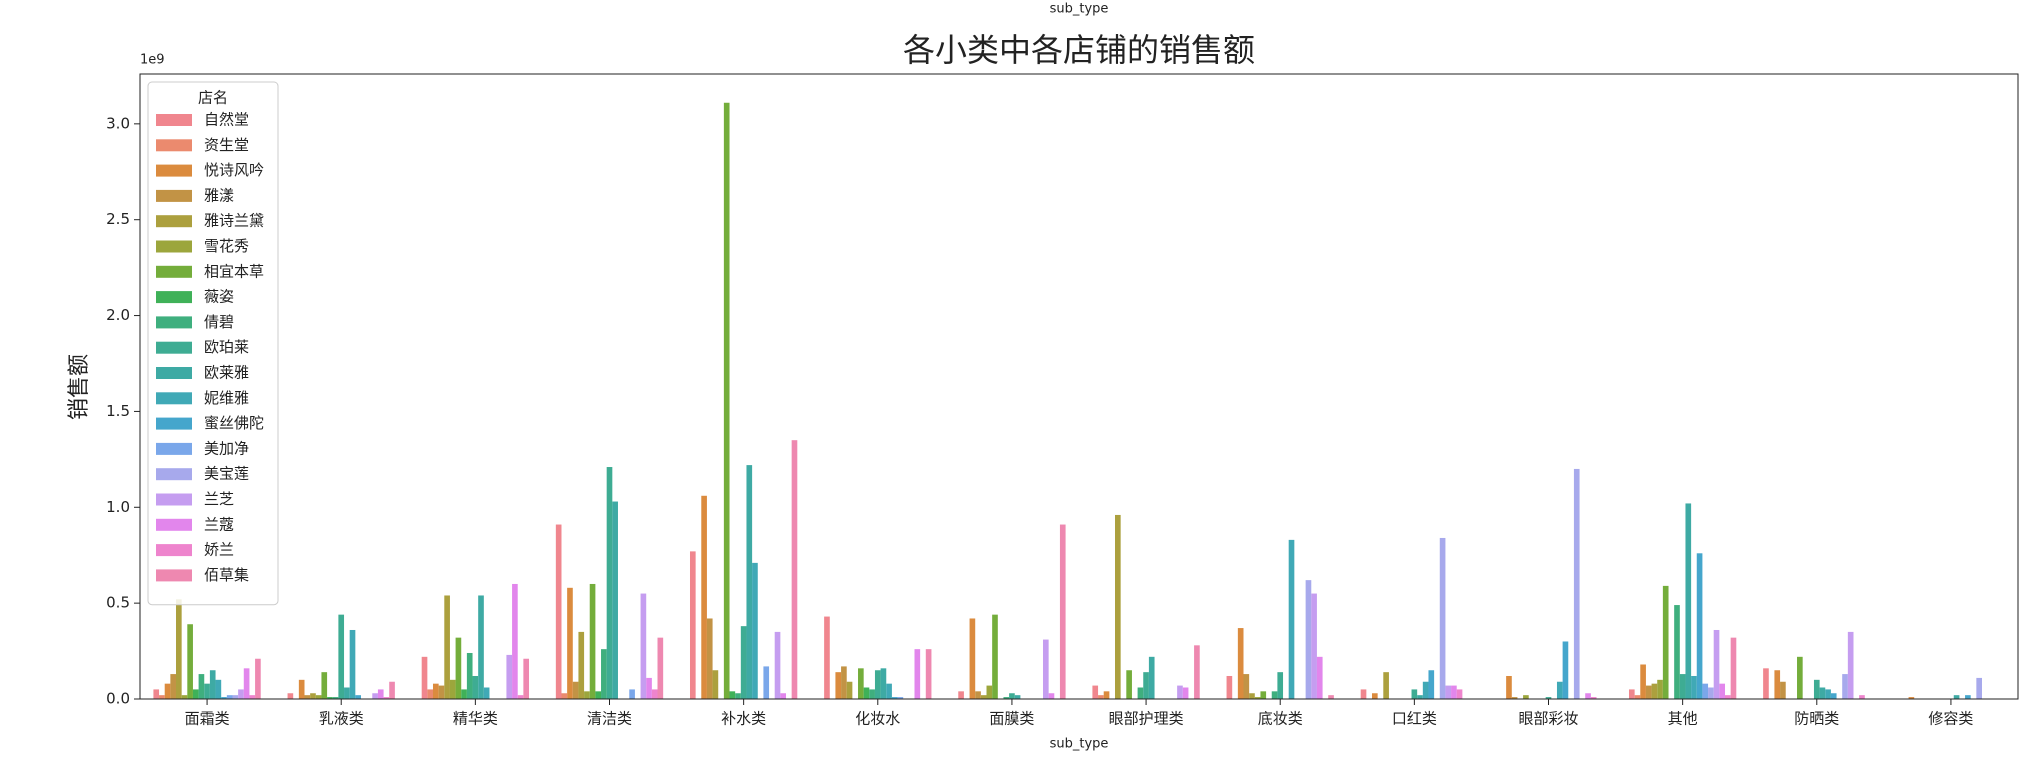 The image size is (2044, 777). I want to click on legend-label: 美加净, so click(226, 448).